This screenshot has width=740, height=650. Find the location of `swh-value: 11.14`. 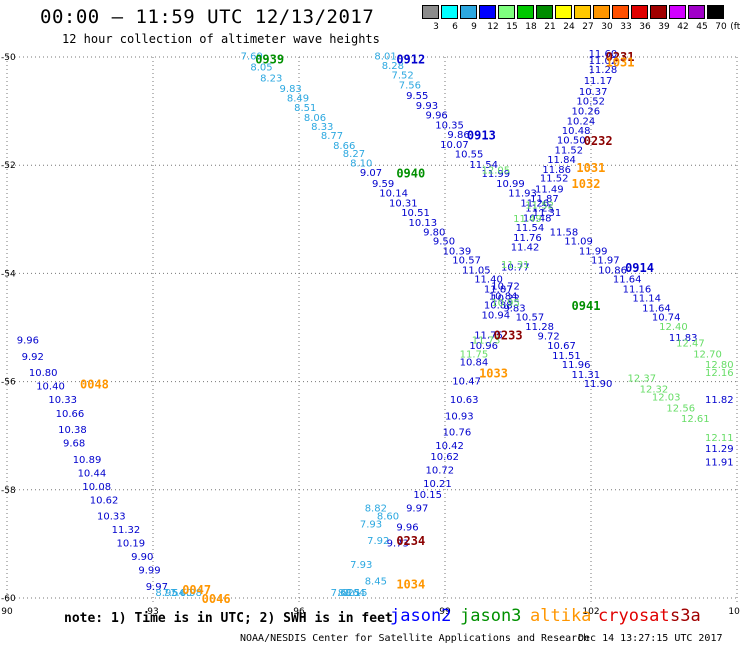

swh-value: 11.14 is located at coordinates (646, 299).